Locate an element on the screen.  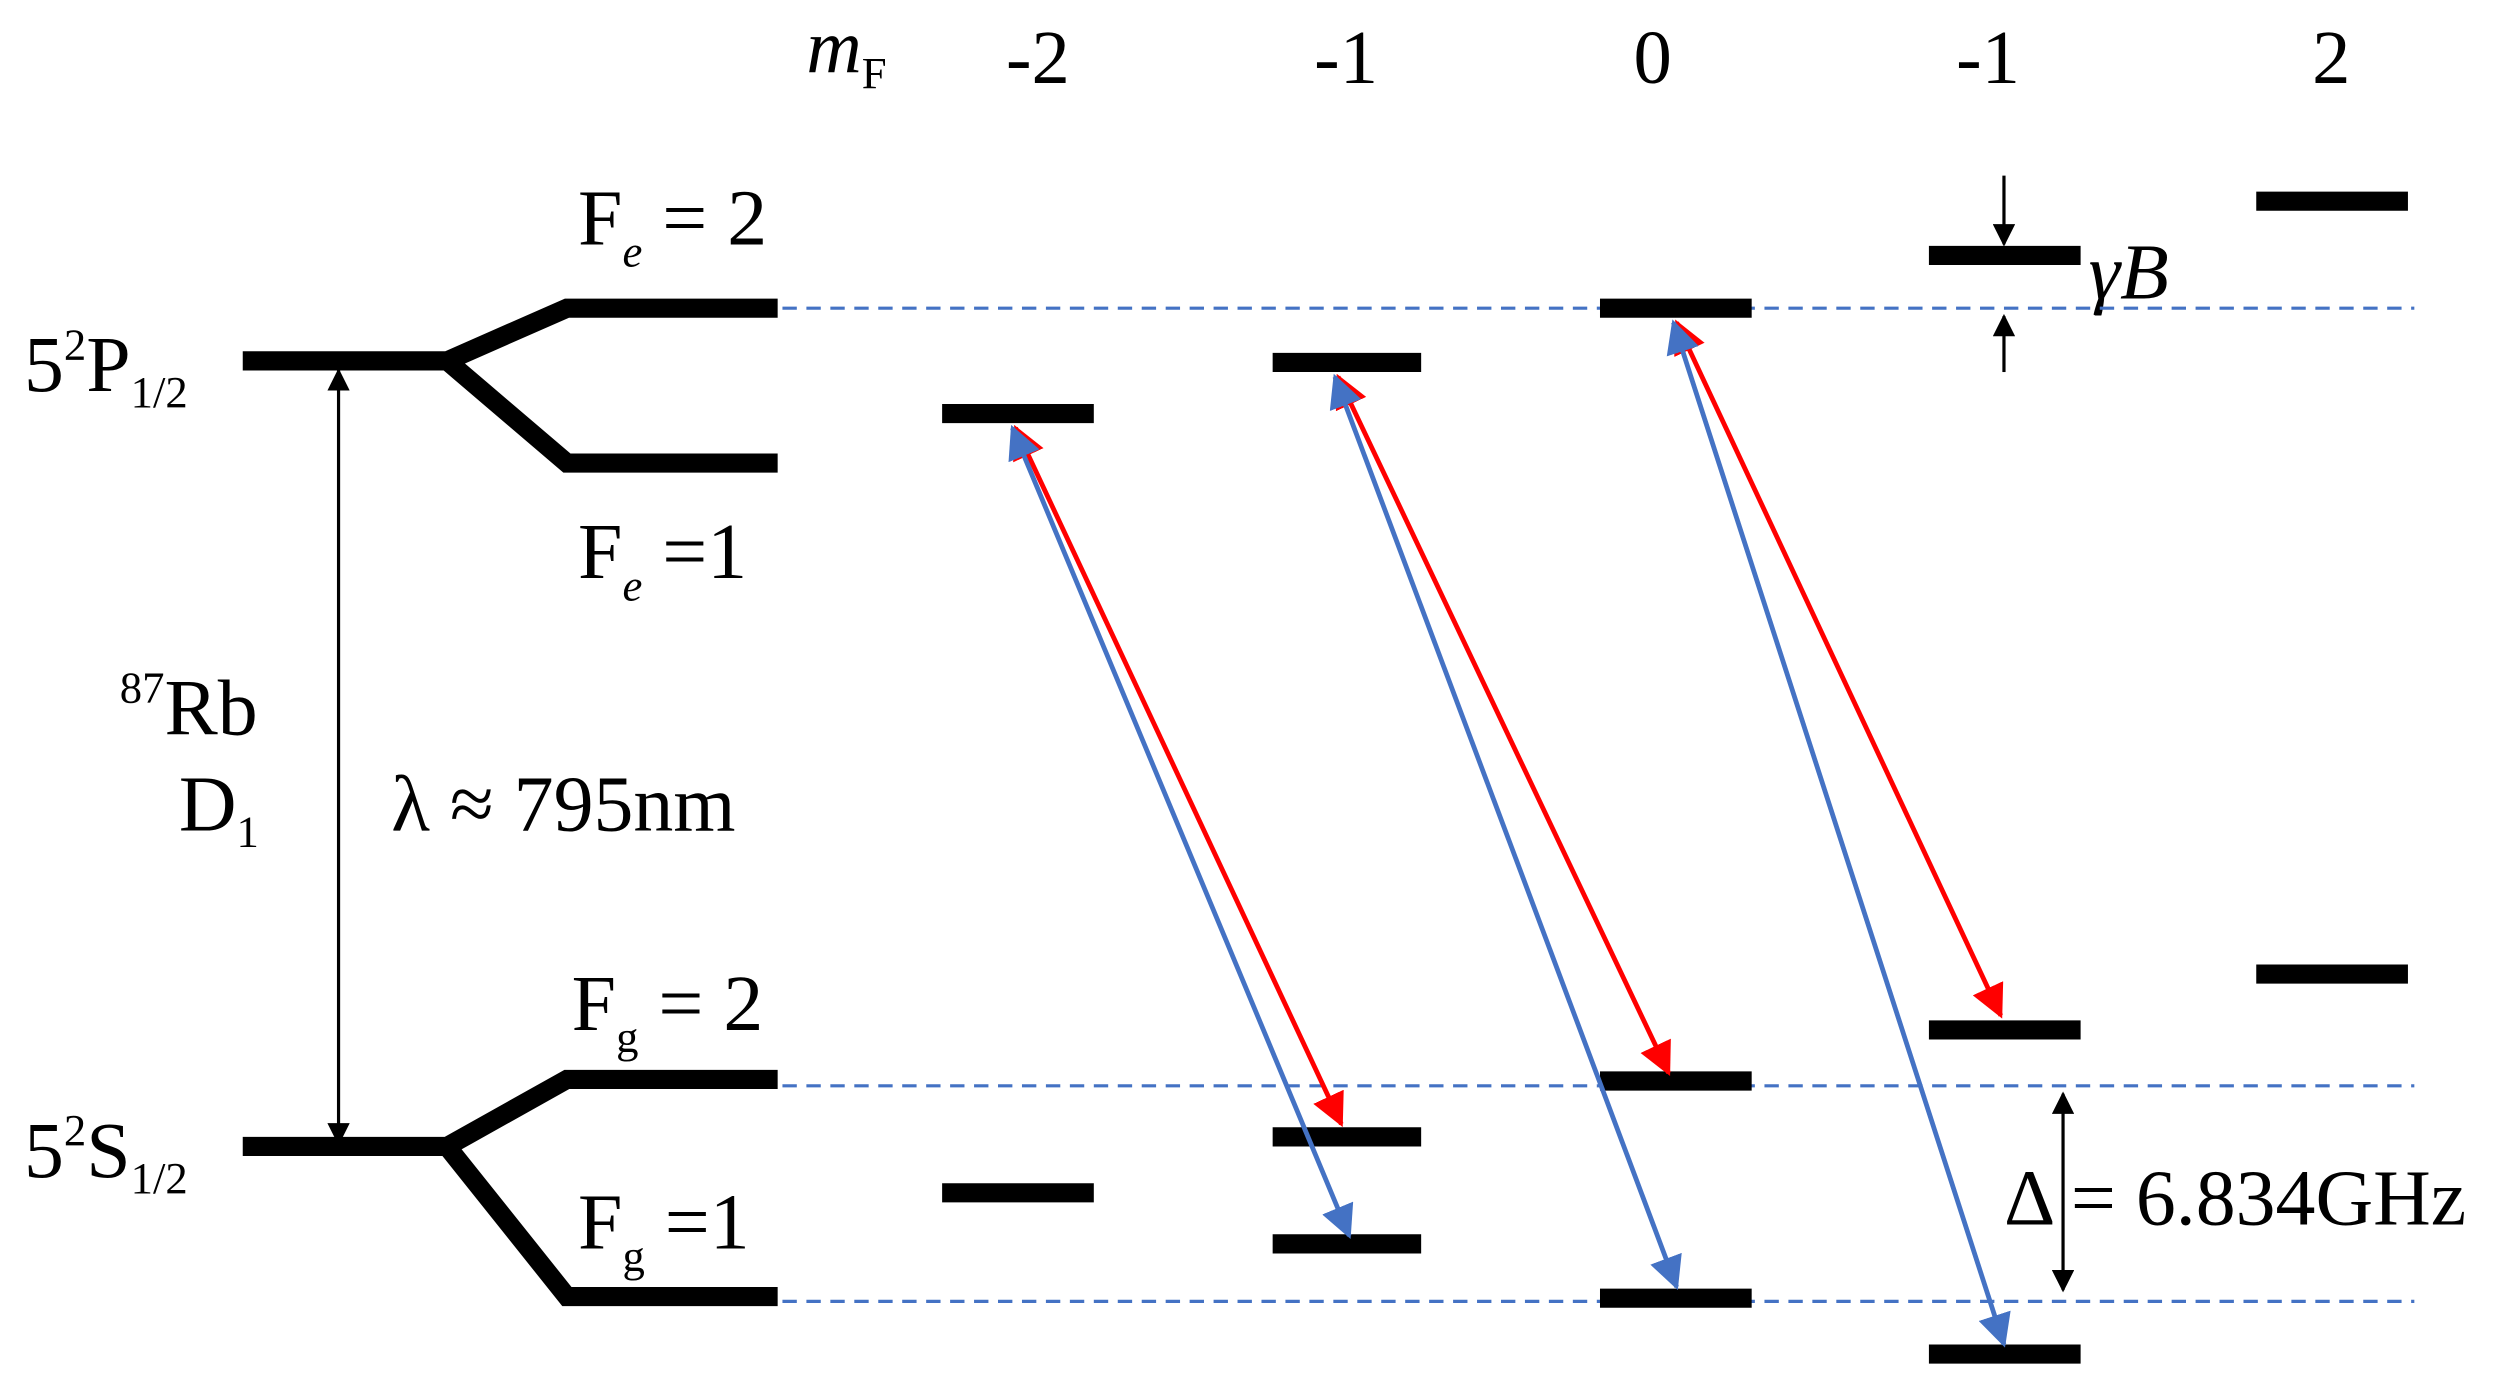
term: S is located at coordinates (108, 1151).